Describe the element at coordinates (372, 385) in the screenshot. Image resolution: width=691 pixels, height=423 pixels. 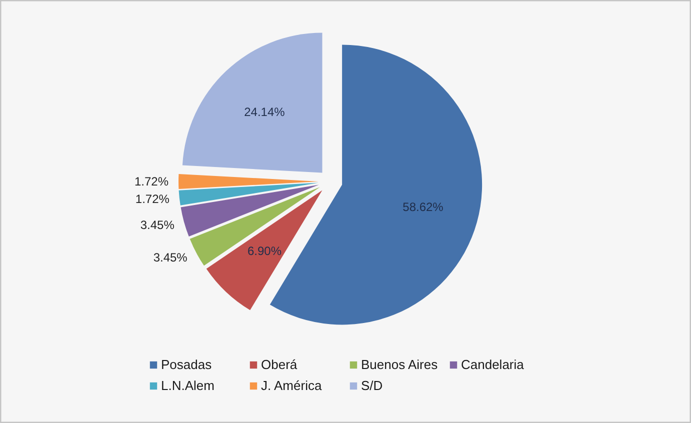
I see `legend-label: S/D` at that location.